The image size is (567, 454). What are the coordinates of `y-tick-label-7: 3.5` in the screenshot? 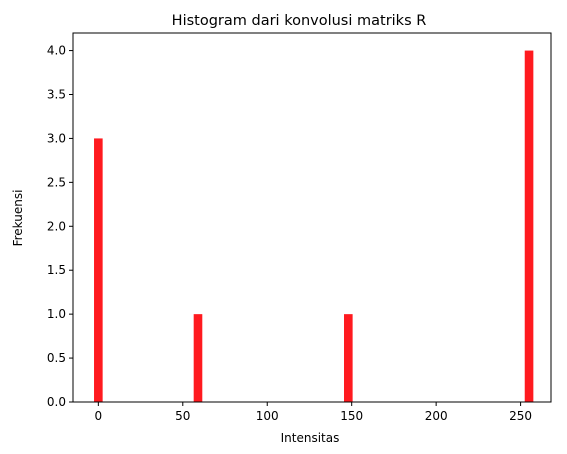 It's located at (56, 95).